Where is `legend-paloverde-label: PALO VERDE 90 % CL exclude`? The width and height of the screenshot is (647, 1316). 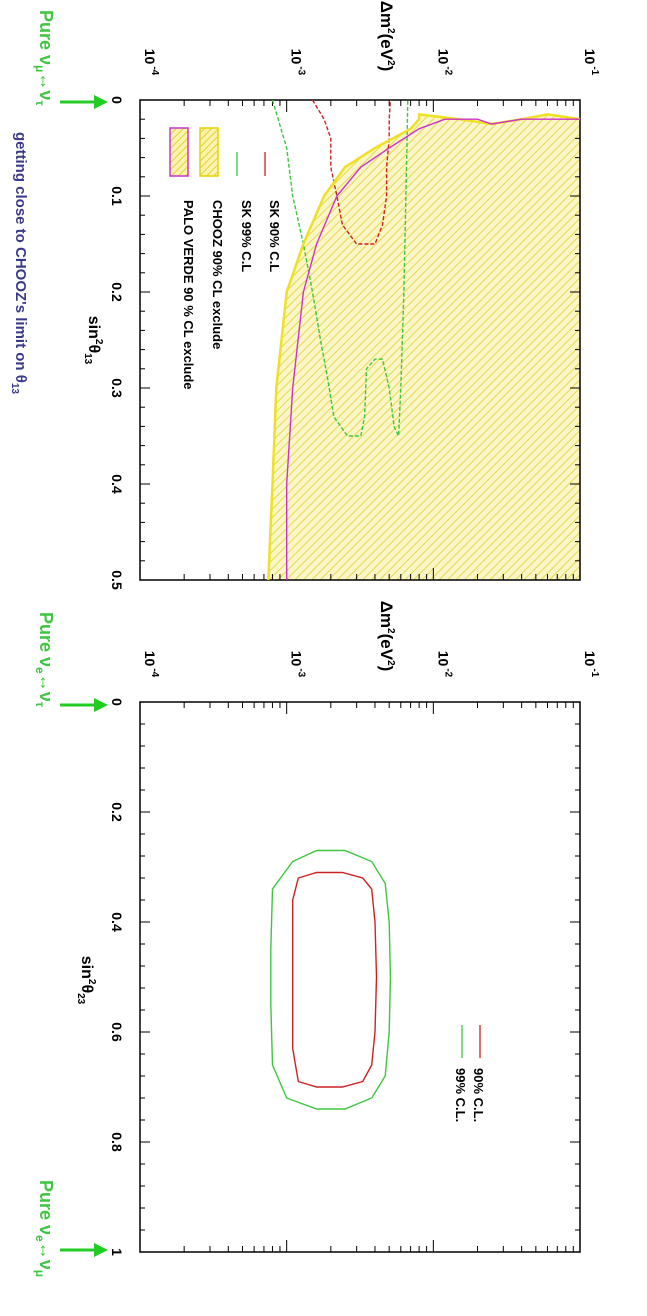
legend-paloverde-label: PALO VERDE 90 % CL exclude is located at coordinates (188, 295).